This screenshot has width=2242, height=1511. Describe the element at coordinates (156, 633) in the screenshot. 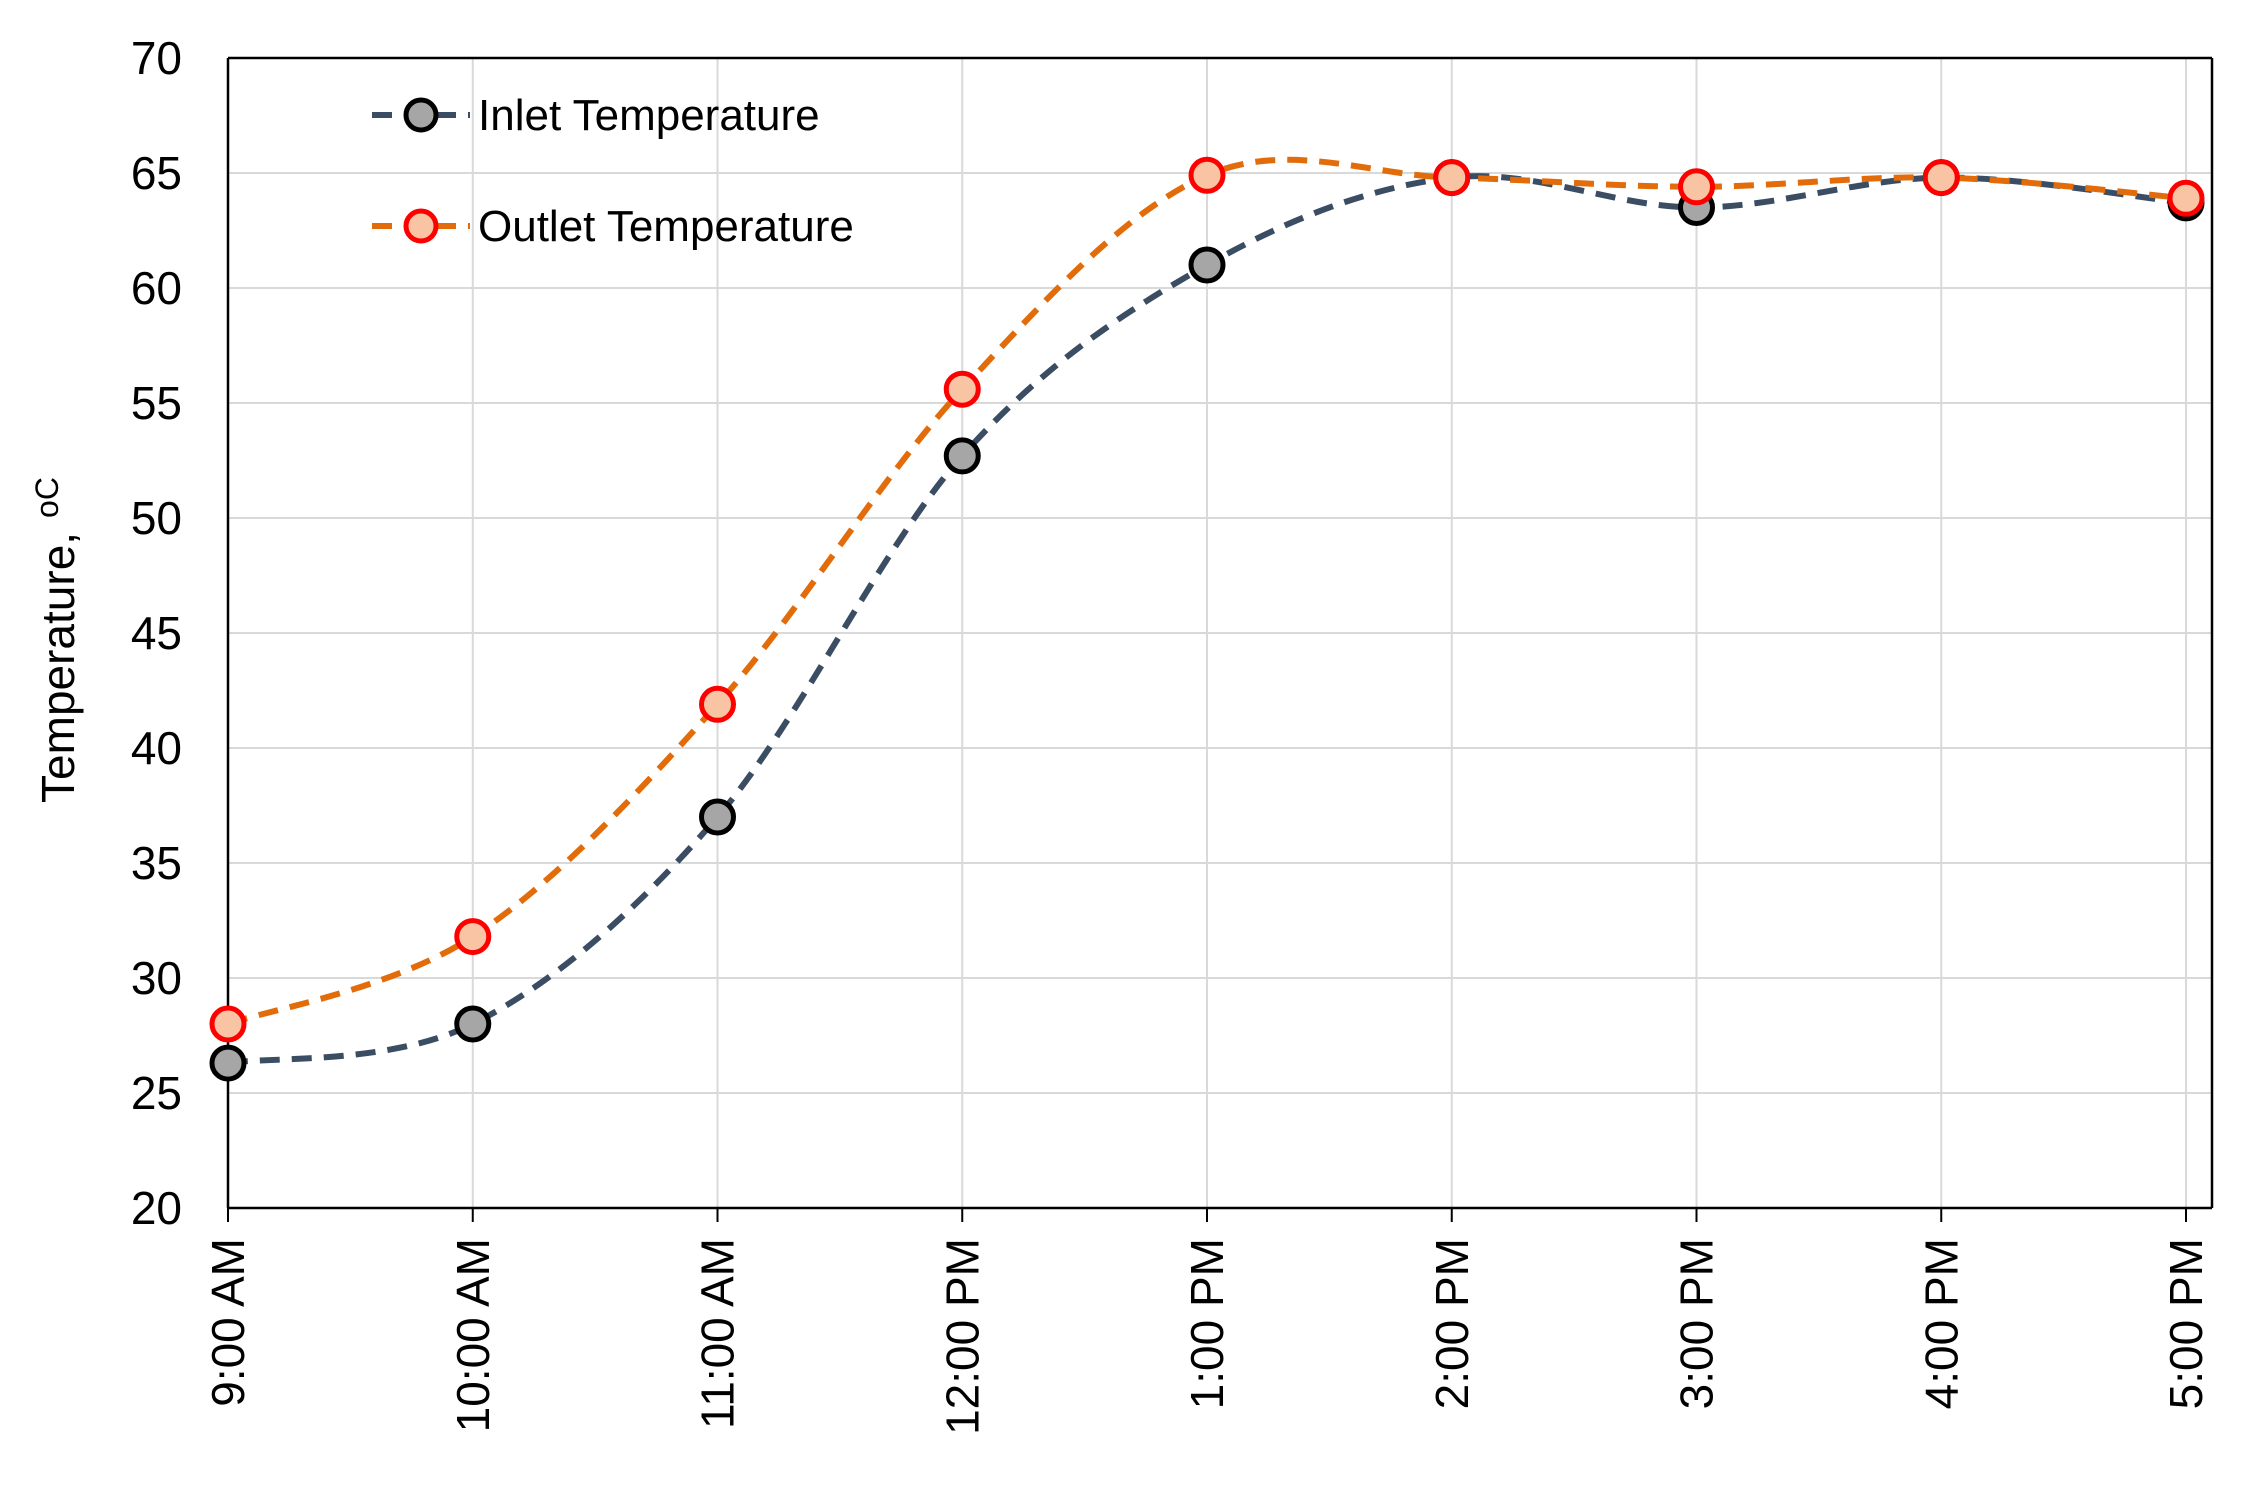

I see `y-tick-label: 45` at that location.